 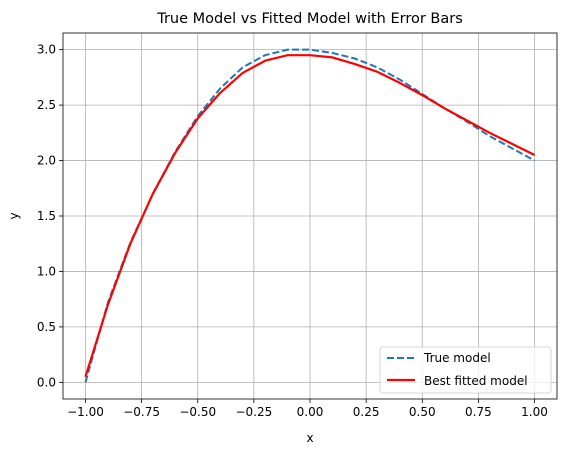 I want to click on y-tick-label: 0.0, so click(x=46, y=382).